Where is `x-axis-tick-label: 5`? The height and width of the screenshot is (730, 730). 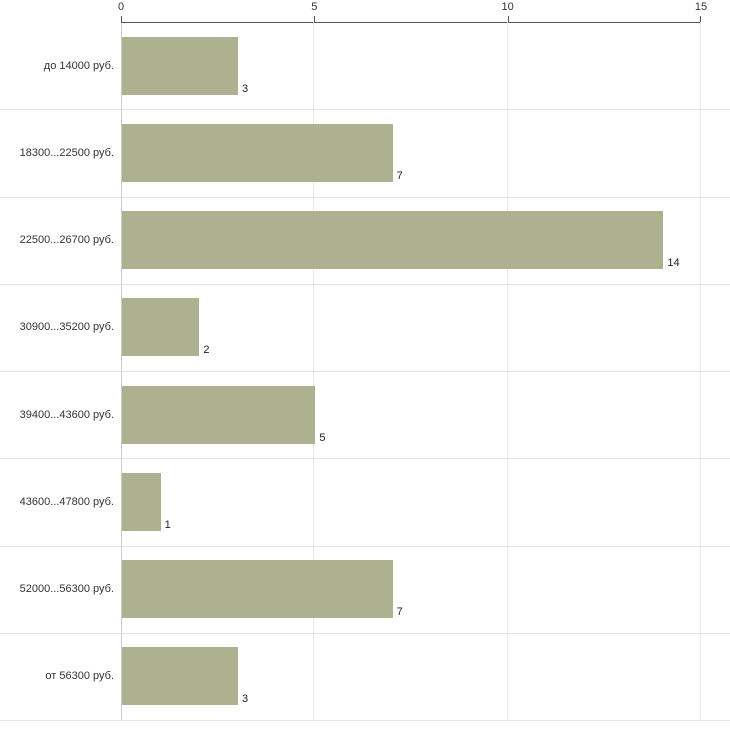
x-axis-tick-label: 5 is located at coordinates (314, 7).